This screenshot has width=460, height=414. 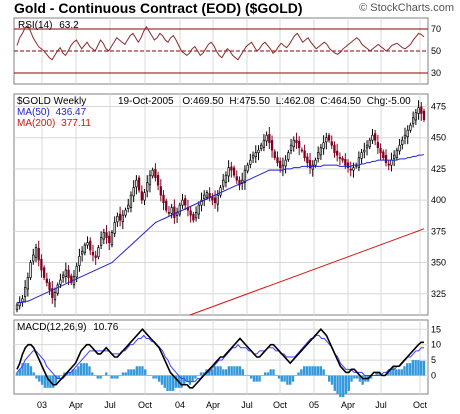 What do you see at coordinates (436, 73) in the screenshot?
I see `rsi-tick-label-30: 30` at bounding box center [436, 73].